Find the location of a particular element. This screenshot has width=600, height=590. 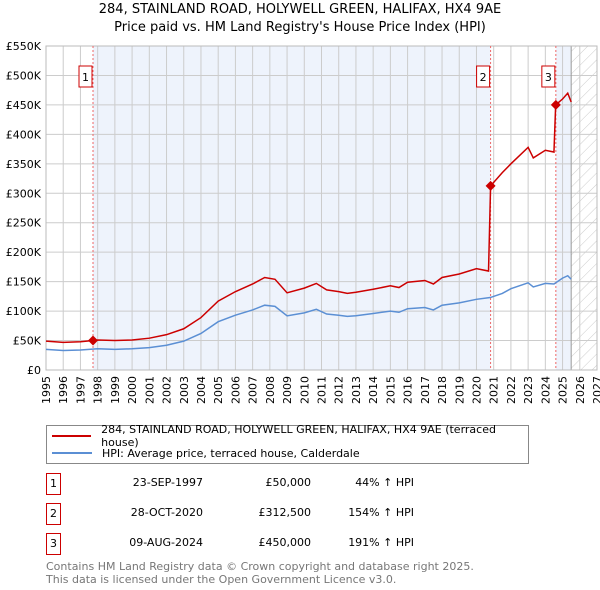

x-tick-label: 2010 is located at coordinates (304, 390).